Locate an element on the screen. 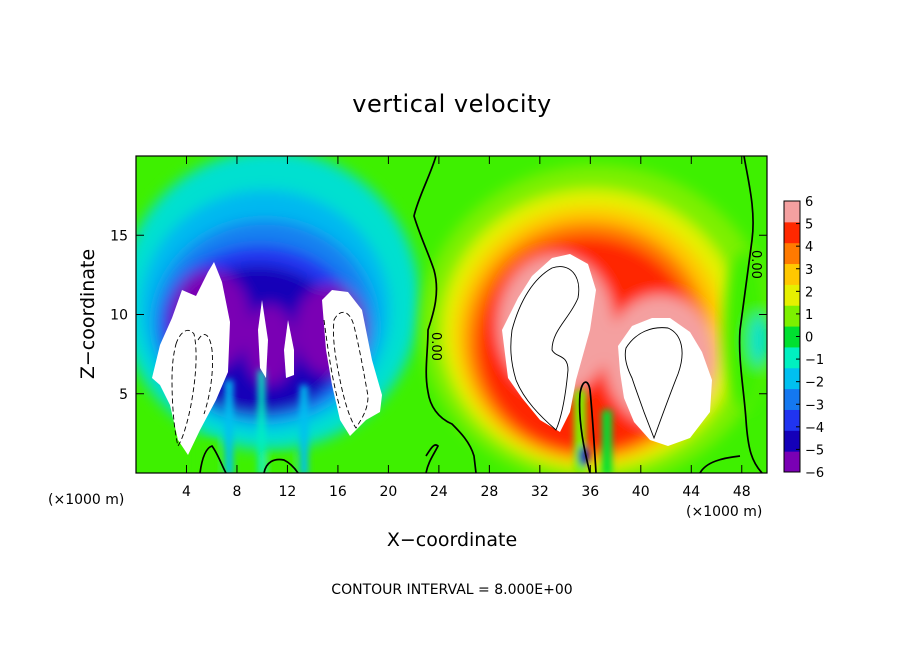 The height and width of the screenshot is (654, 904). contour-labels: 0.00 0.00 is located at coordinates (595, 305).